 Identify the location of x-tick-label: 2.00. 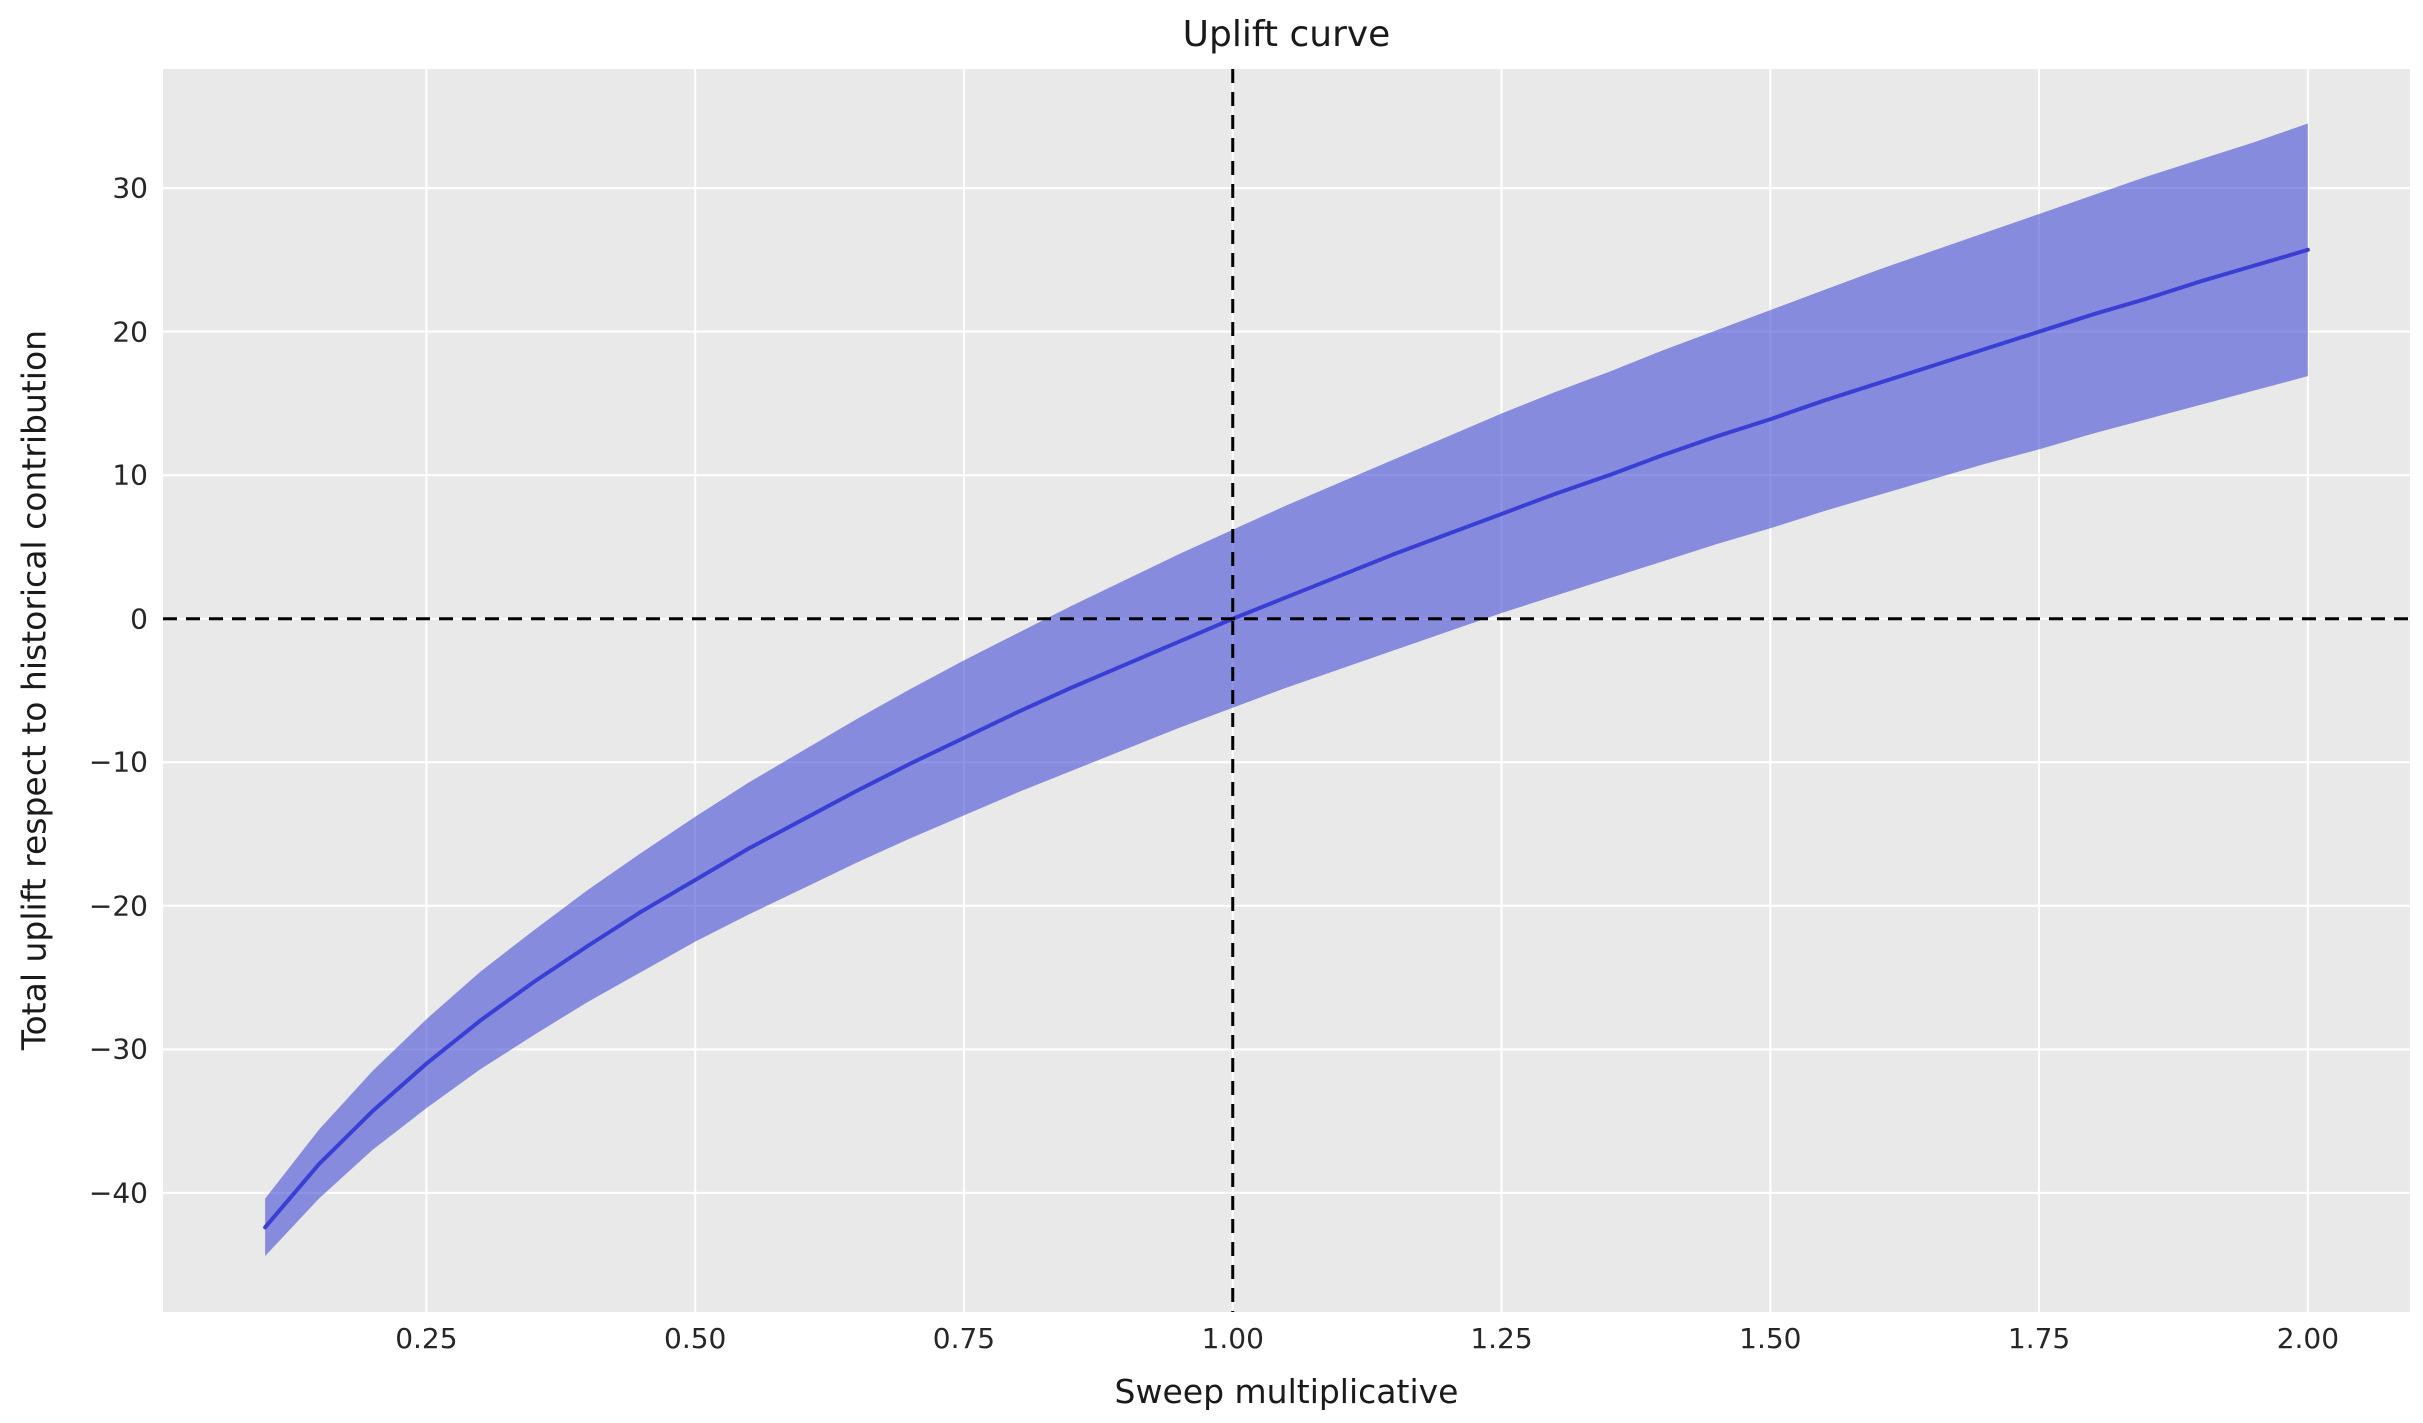
(2308, 1338).